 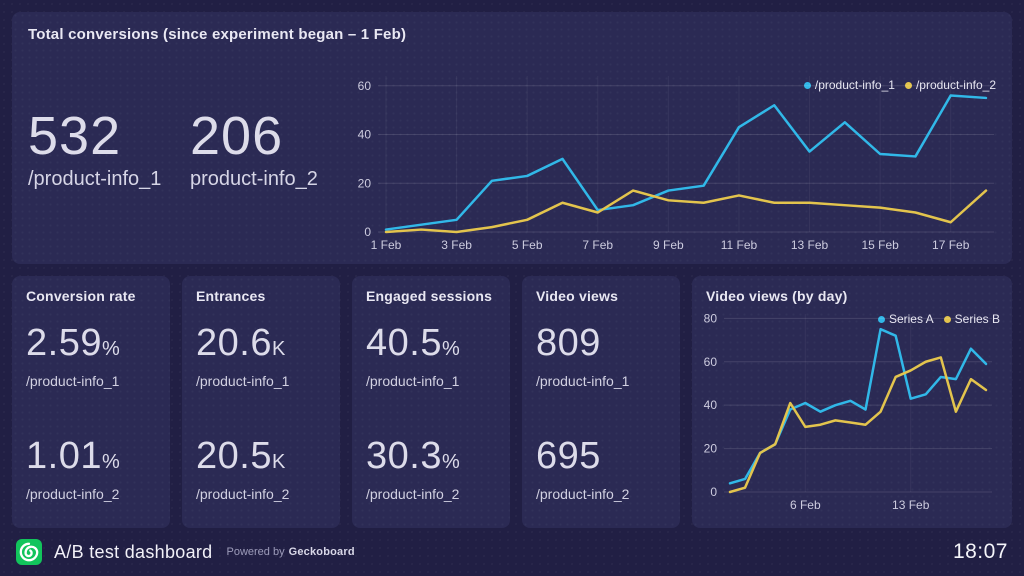 I want to click on x-axis-tick-label: 11 Feb, so click(x=739, y=245).